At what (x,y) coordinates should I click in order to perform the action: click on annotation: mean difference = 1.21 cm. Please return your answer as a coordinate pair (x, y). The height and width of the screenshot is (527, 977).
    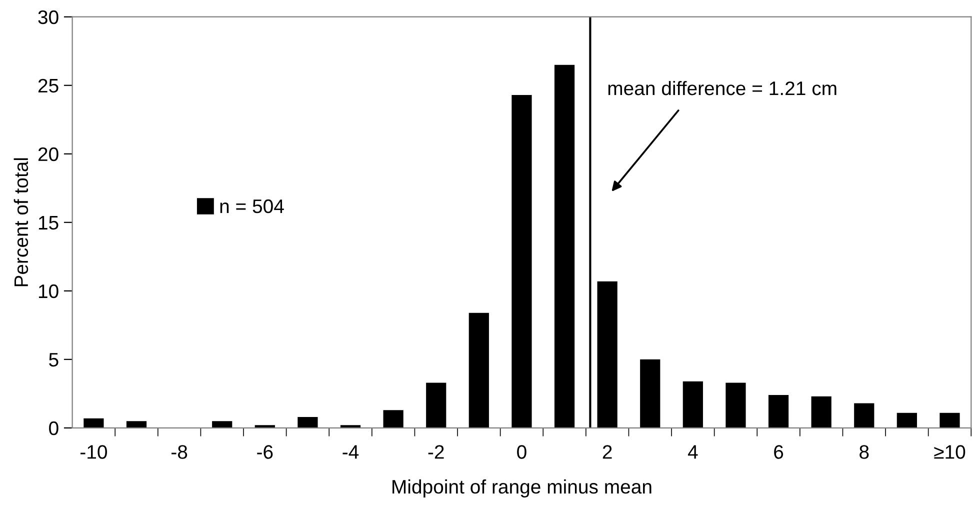
    Looking at the image, I should click on (722, 88).